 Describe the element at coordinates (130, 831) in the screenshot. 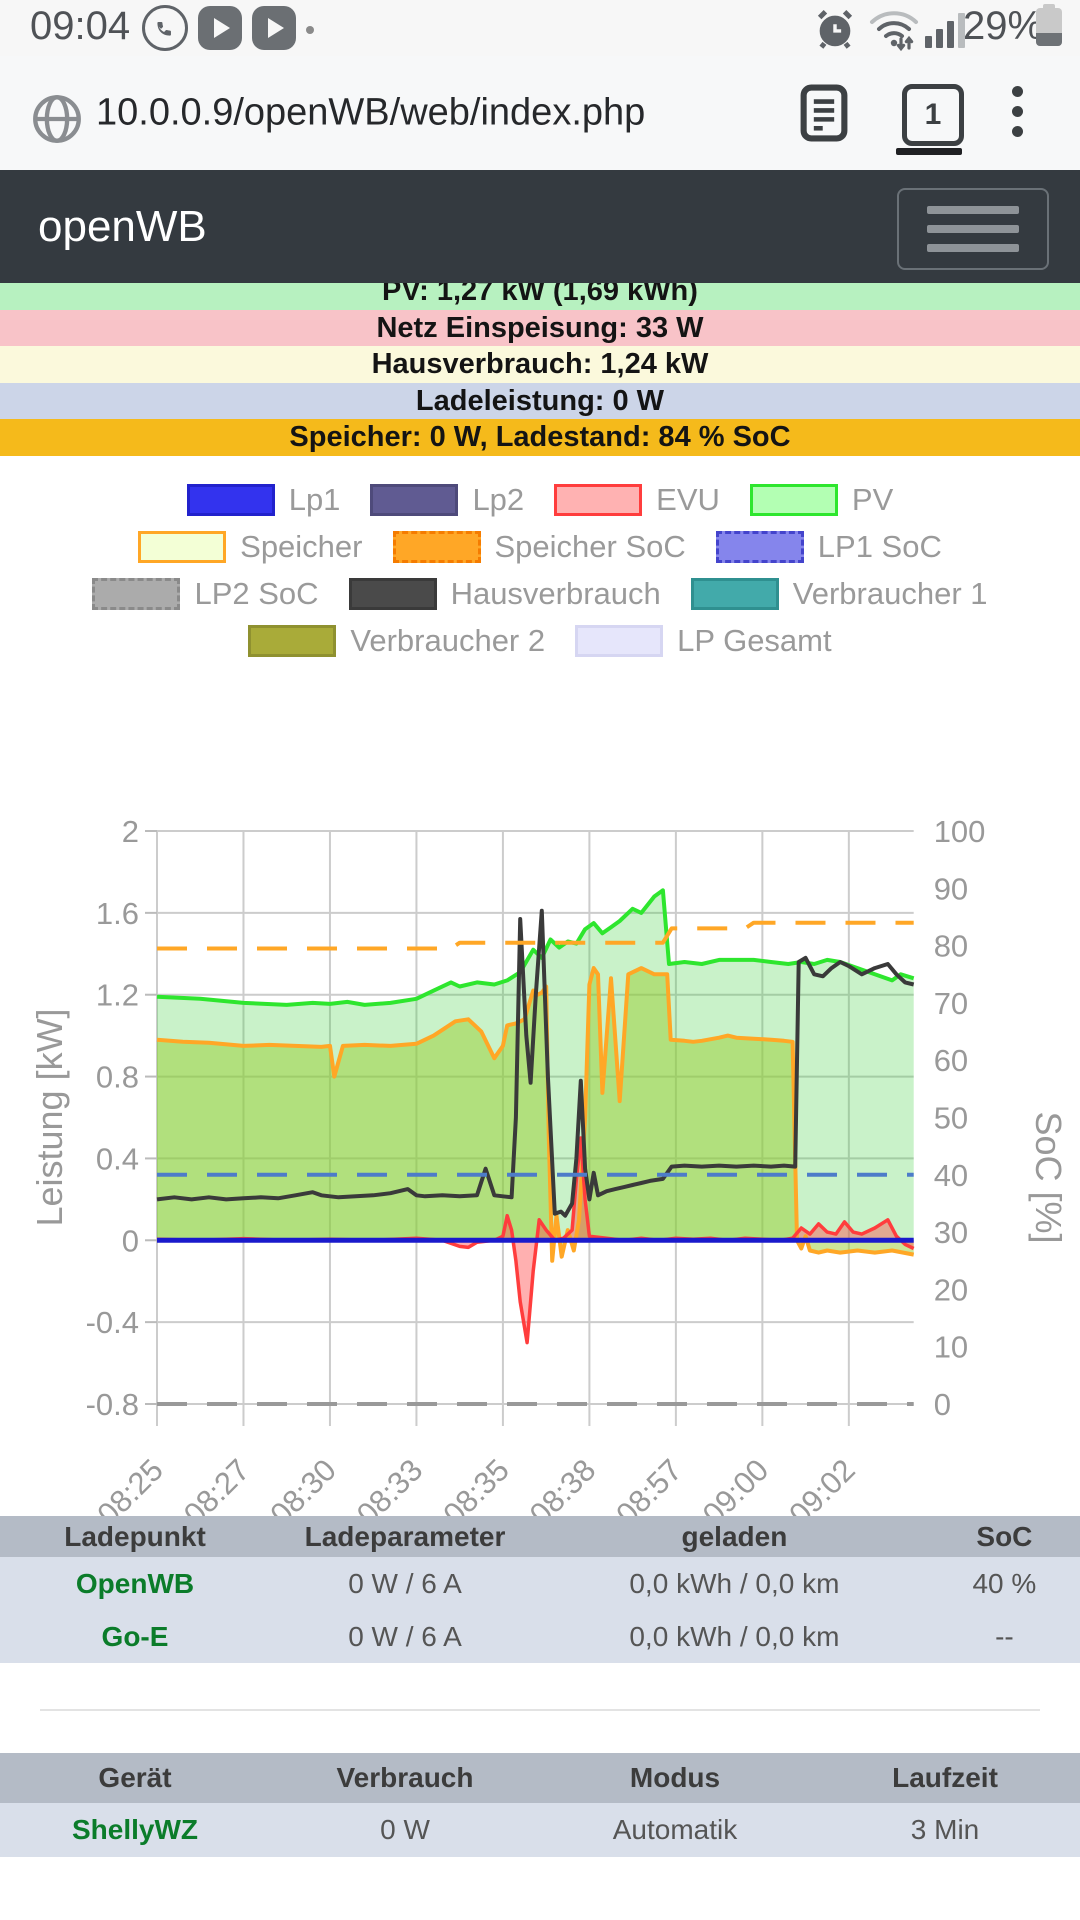

I see `svg-text: 2` at that location.